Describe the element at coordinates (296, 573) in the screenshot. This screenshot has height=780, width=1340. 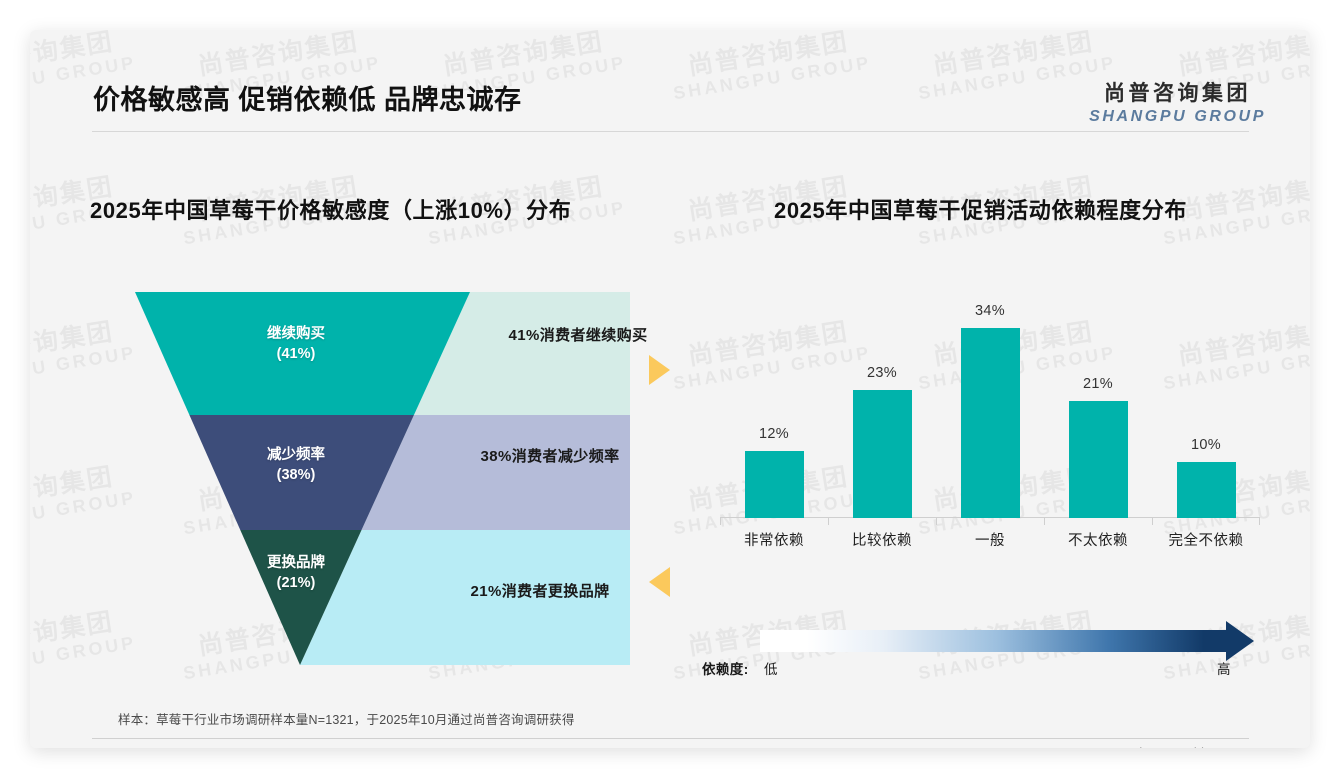
I see `funnel-stage-label-2: 更换品牌 (21%)` at that location.